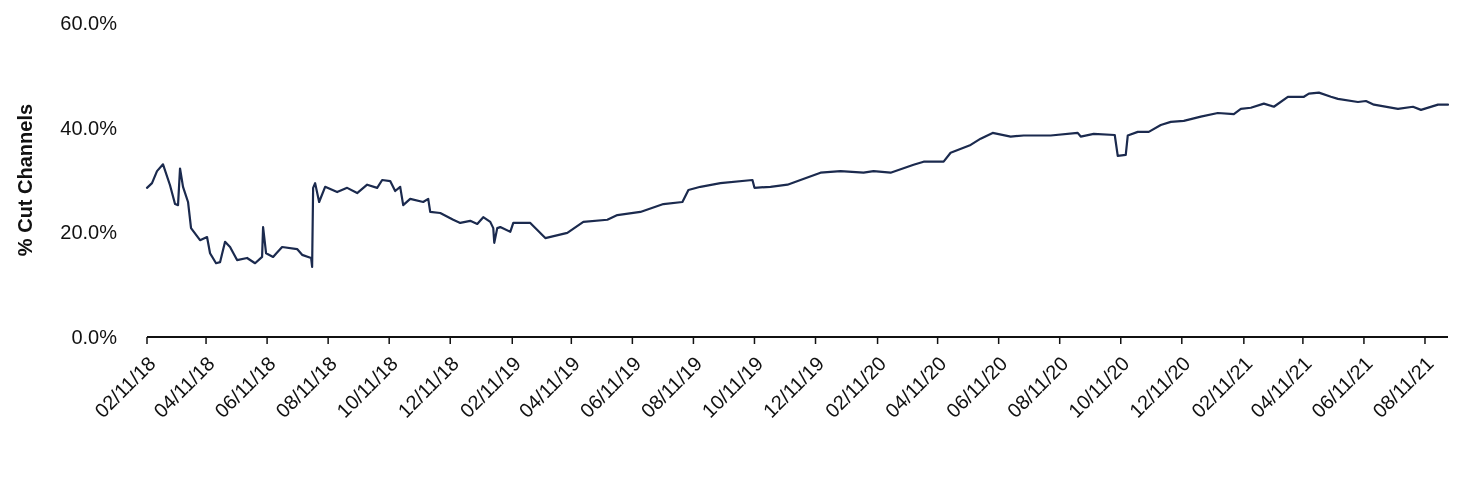 This screenshot has width=1457, height=499. I want to click on y-tick-label: 0.0%, so click(94, 337).